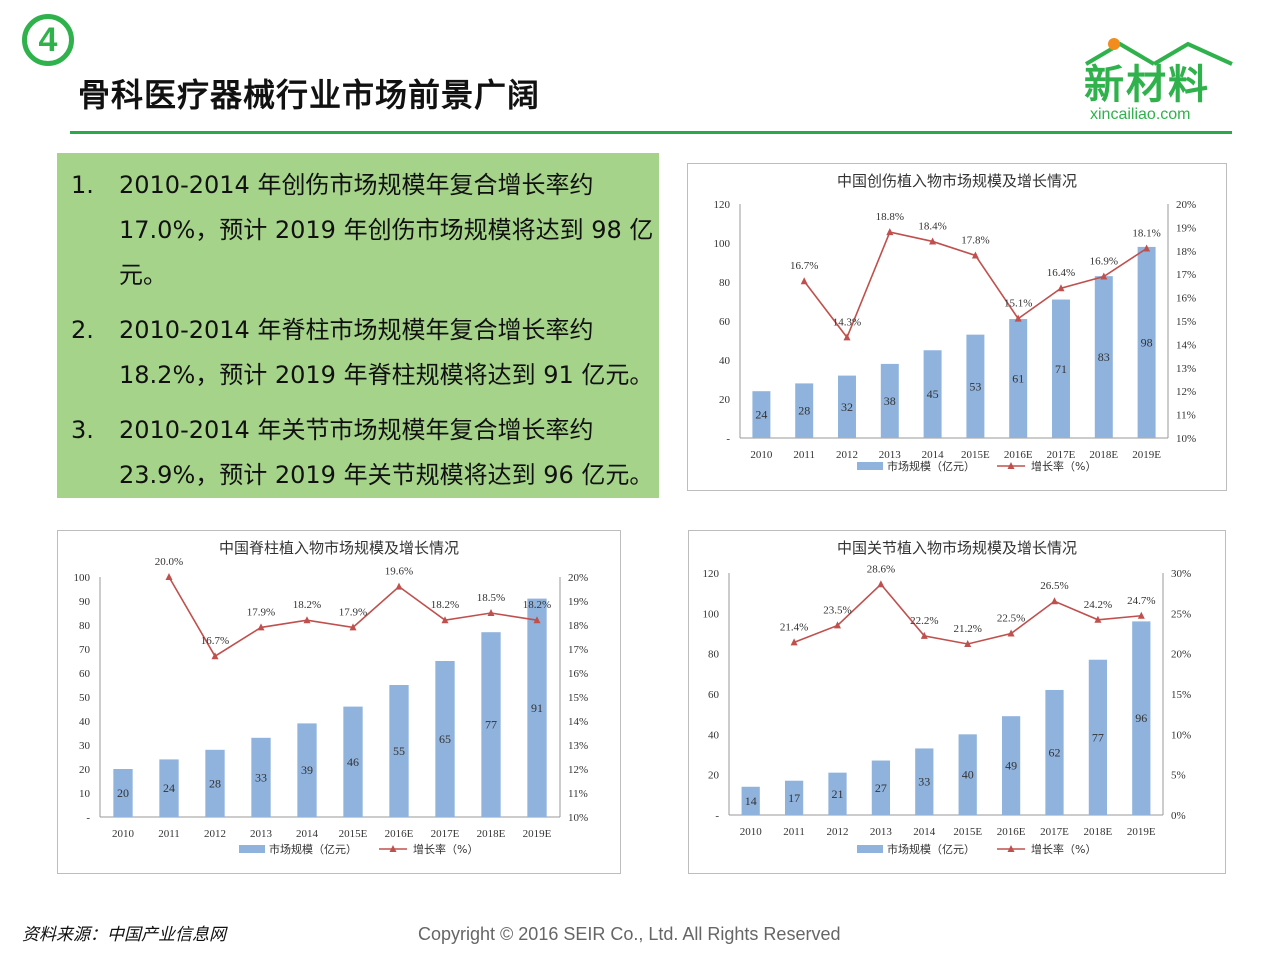 The height and width of the screenshot is (960, 1280). What do you see at coordinates (1178, 816) in the screenshot?
I see `y2-tick-label: 0%` at bounding box center [1178, 816].